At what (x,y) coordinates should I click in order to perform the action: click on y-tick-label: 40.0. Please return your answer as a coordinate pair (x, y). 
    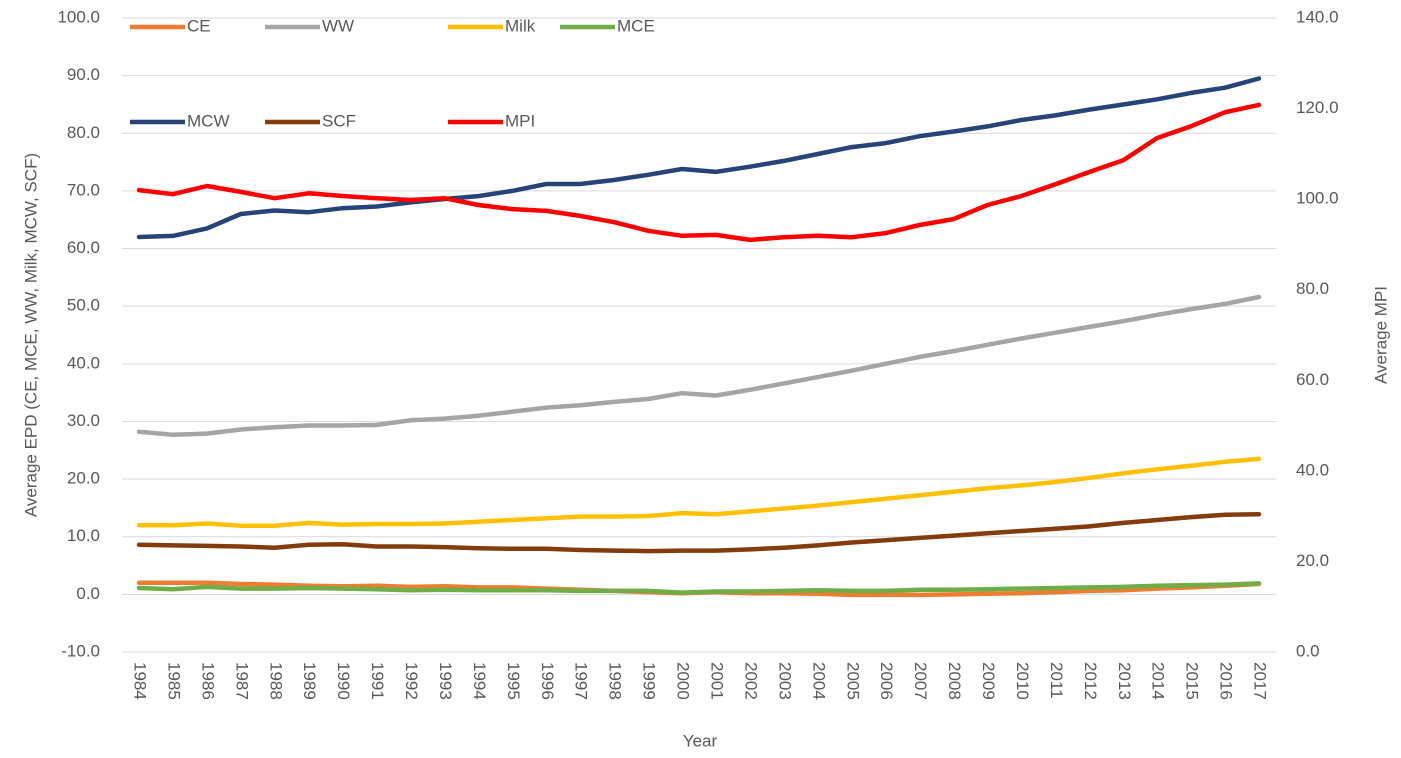
    Looking at the image, I should click on (83, 362).